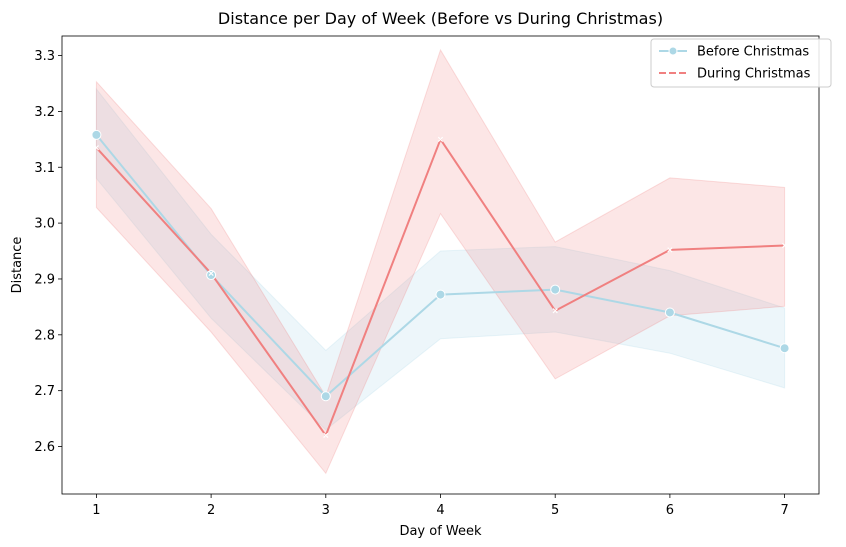  Describe the element at coordinates (44, 447) in the screenshot. I see `y-tick-label: 2.6` at that location.